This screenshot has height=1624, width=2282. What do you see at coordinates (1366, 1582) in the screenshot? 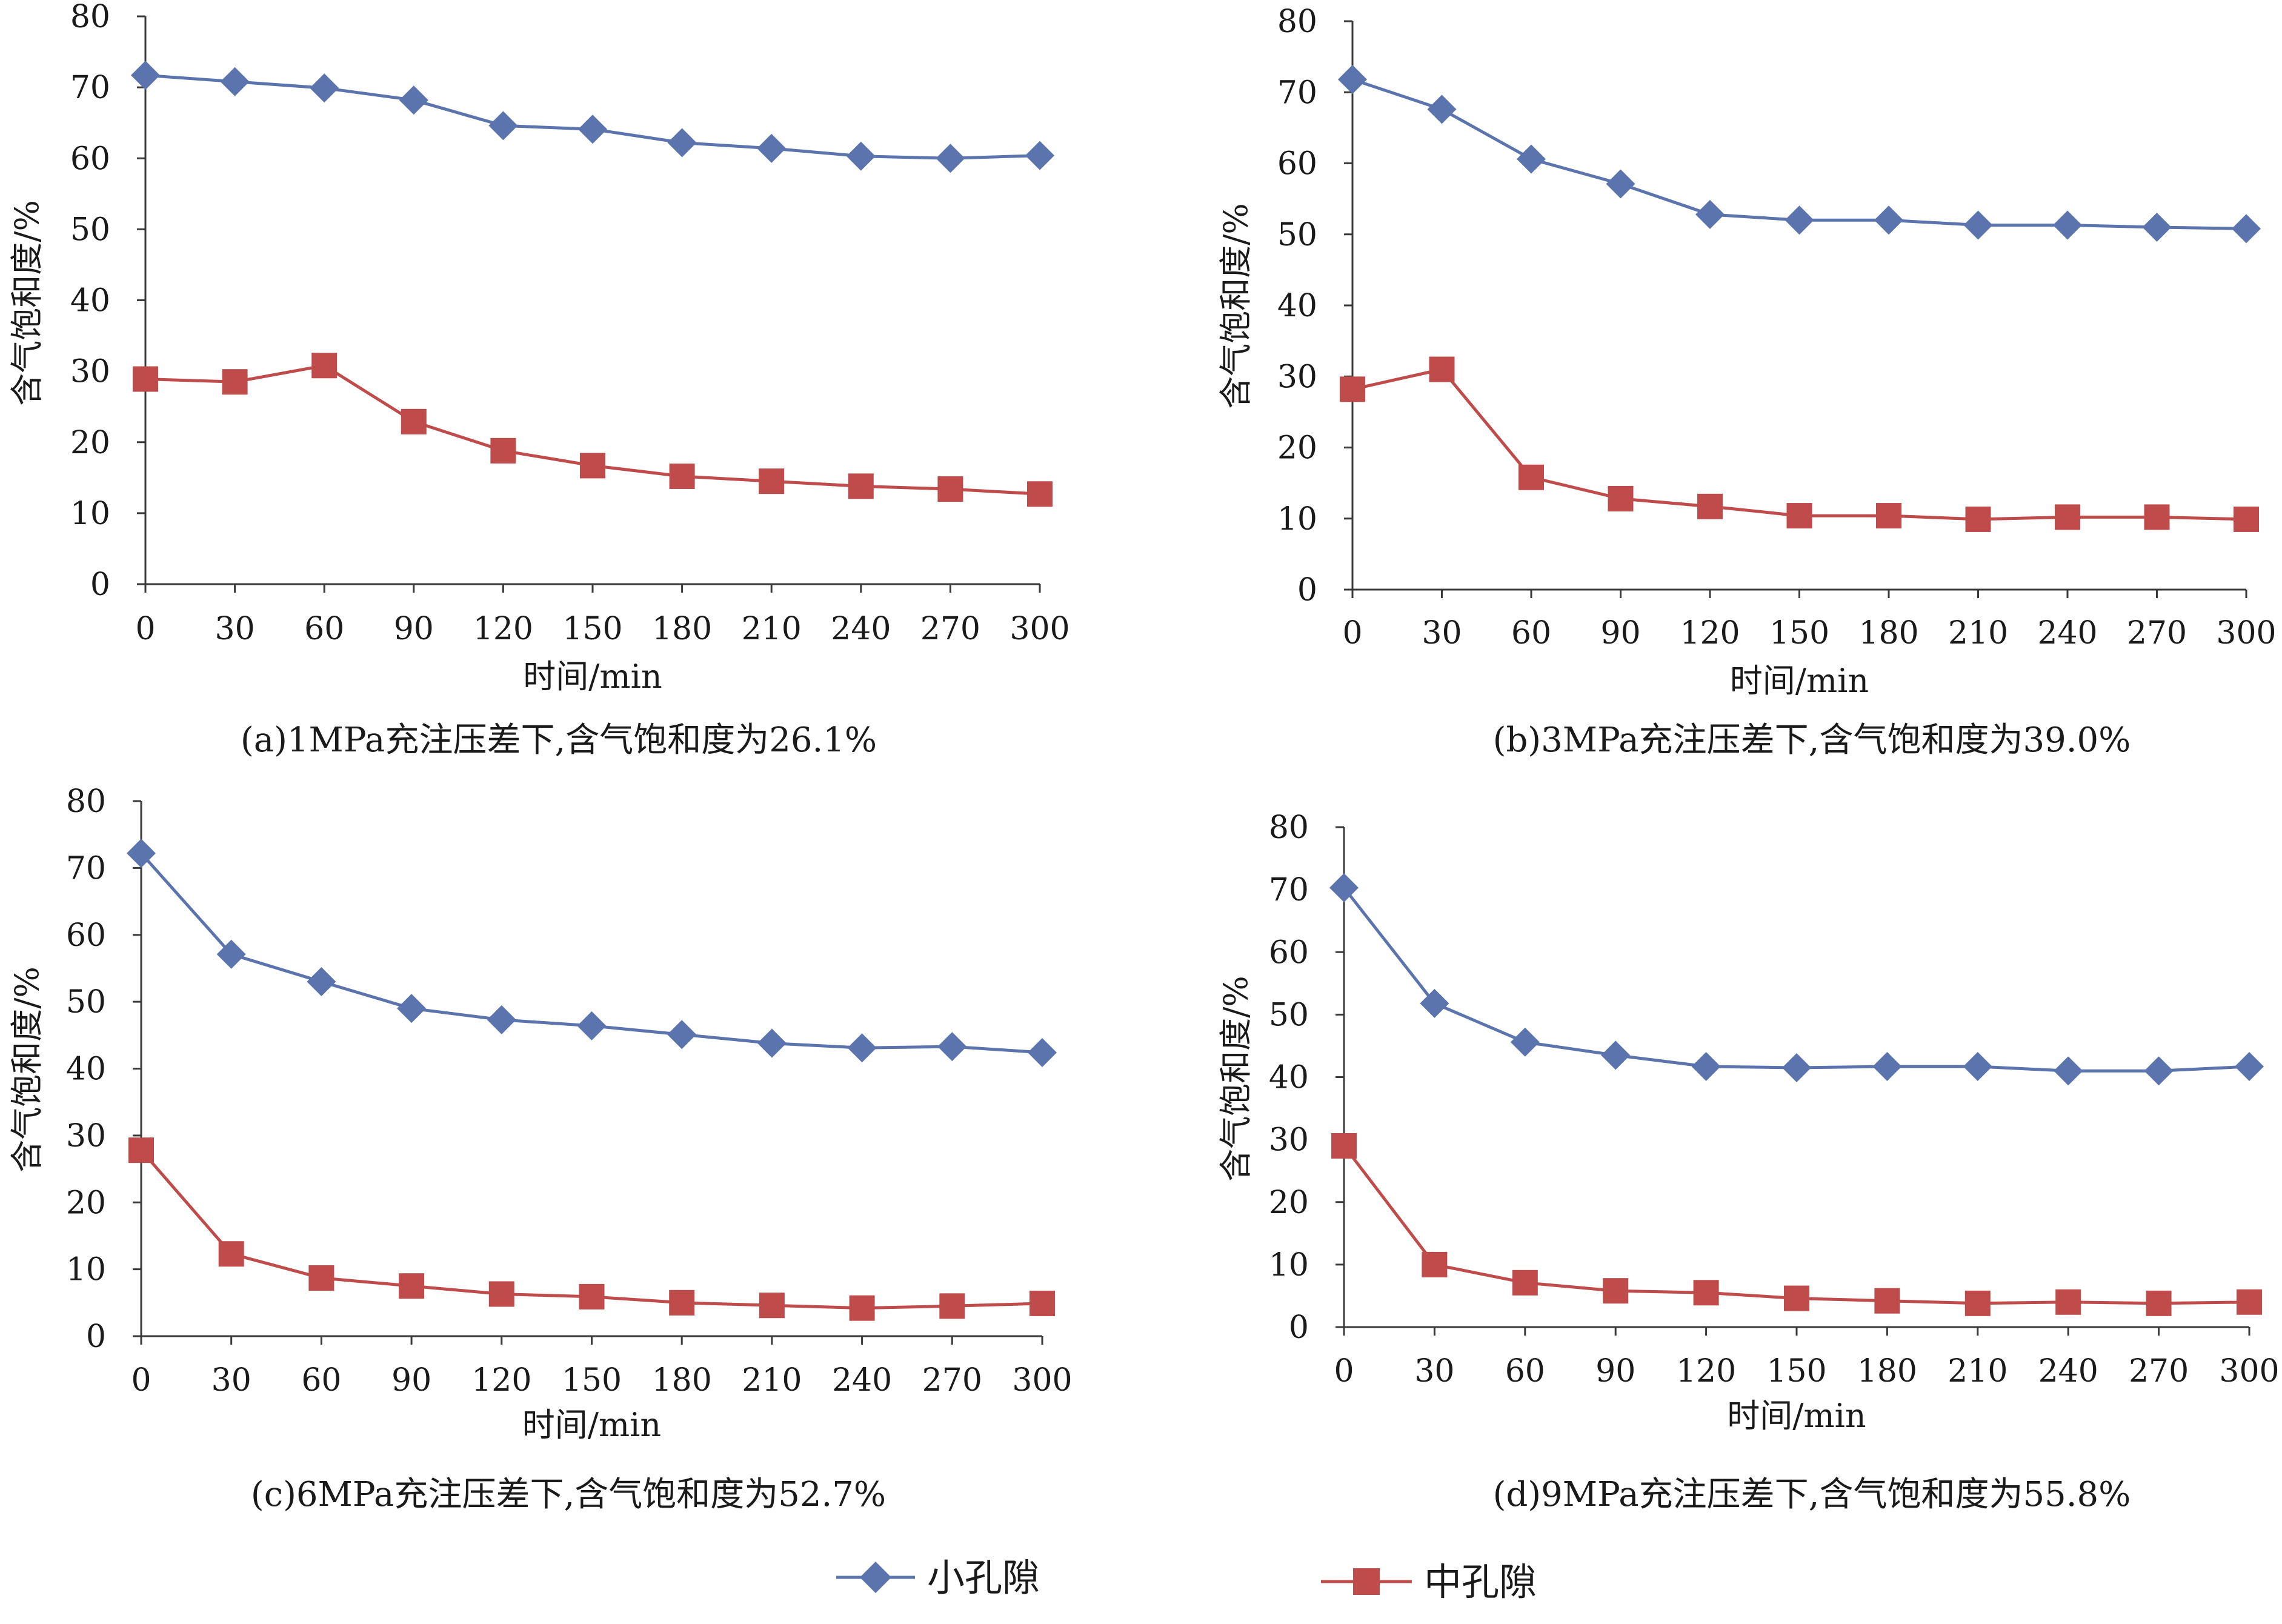
I see `legend-marker-square` at bounding box center [1366, 1582].